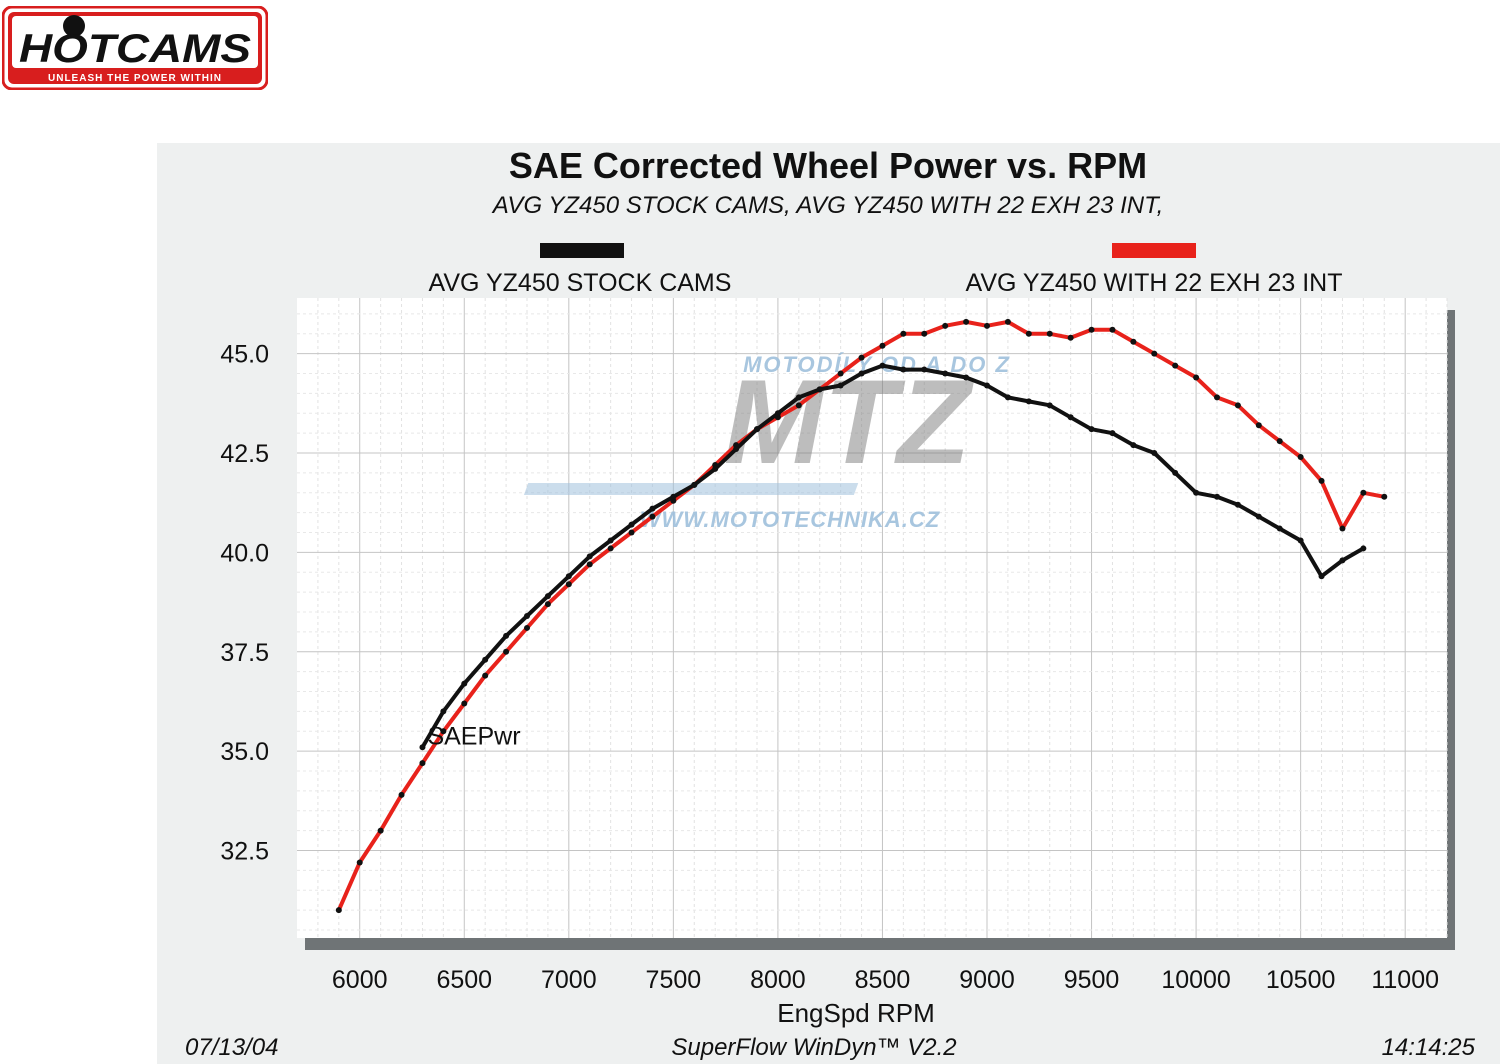 The width and height of the screenshot is (1500, 1064). I want to click on footer-time: 14:14:25, so click(1429, 1047).